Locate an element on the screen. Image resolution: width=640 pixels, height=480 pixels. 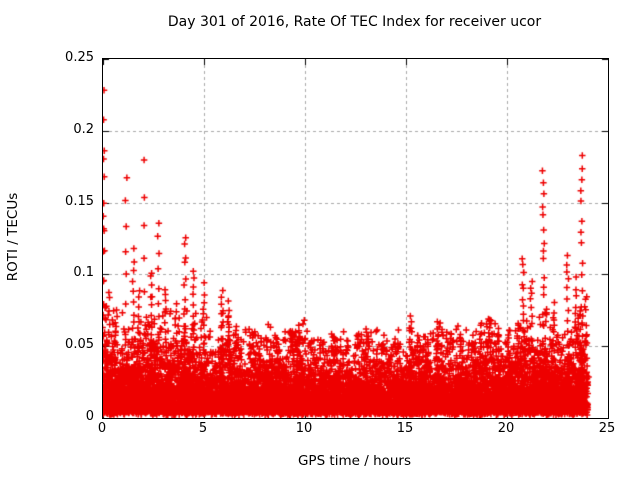
y-tick-label-0.05: 0.05 is located at coordinates (79, 345).